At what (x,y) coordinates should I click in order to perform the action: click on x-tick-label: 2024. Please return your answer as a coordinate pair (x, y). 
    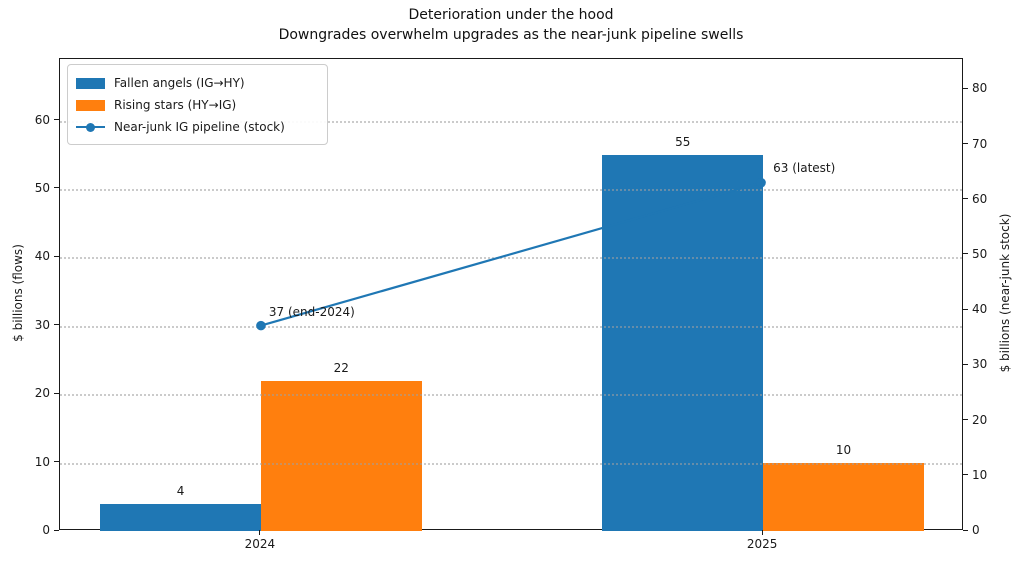
    Looking at the image, I should click on (260, 544).